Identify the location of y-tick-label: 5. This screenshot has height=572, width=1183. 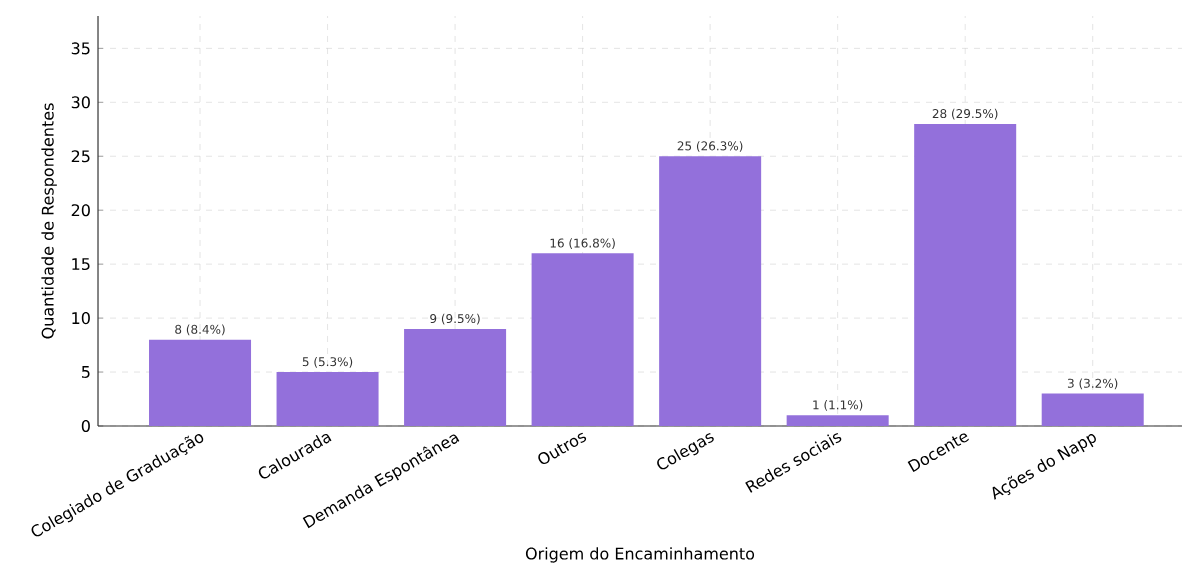
(85, 372).